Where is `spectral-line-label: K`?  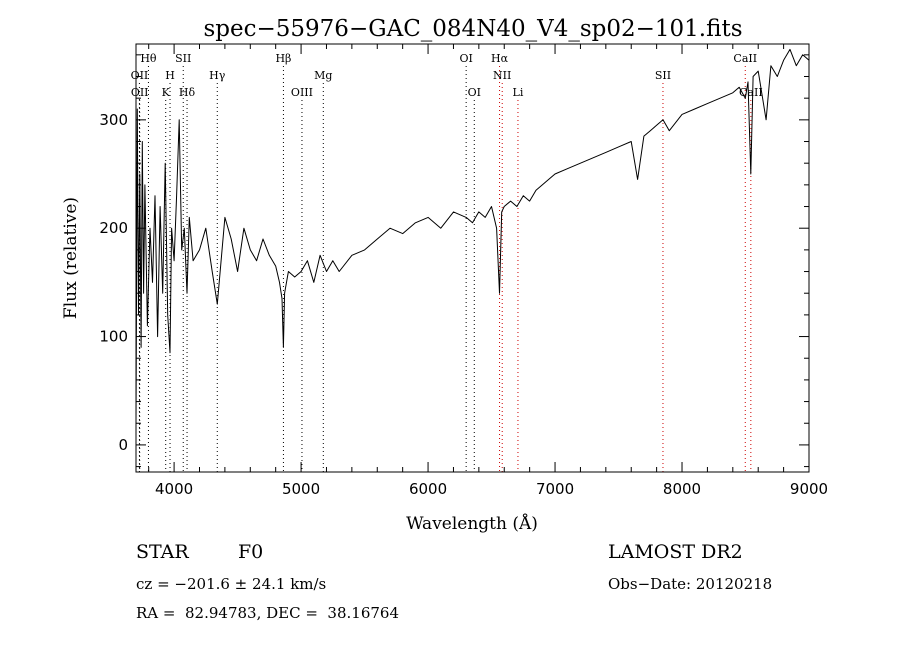 spectral-line-label: K is located at coordinates (166, 92).